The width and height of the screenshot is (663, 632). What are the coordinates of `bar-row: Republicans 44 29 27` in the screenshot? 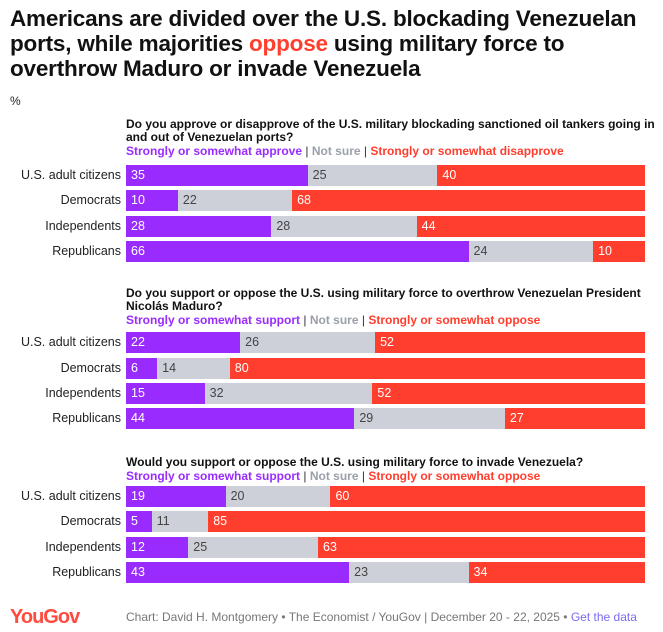 It's located at (331, 418).